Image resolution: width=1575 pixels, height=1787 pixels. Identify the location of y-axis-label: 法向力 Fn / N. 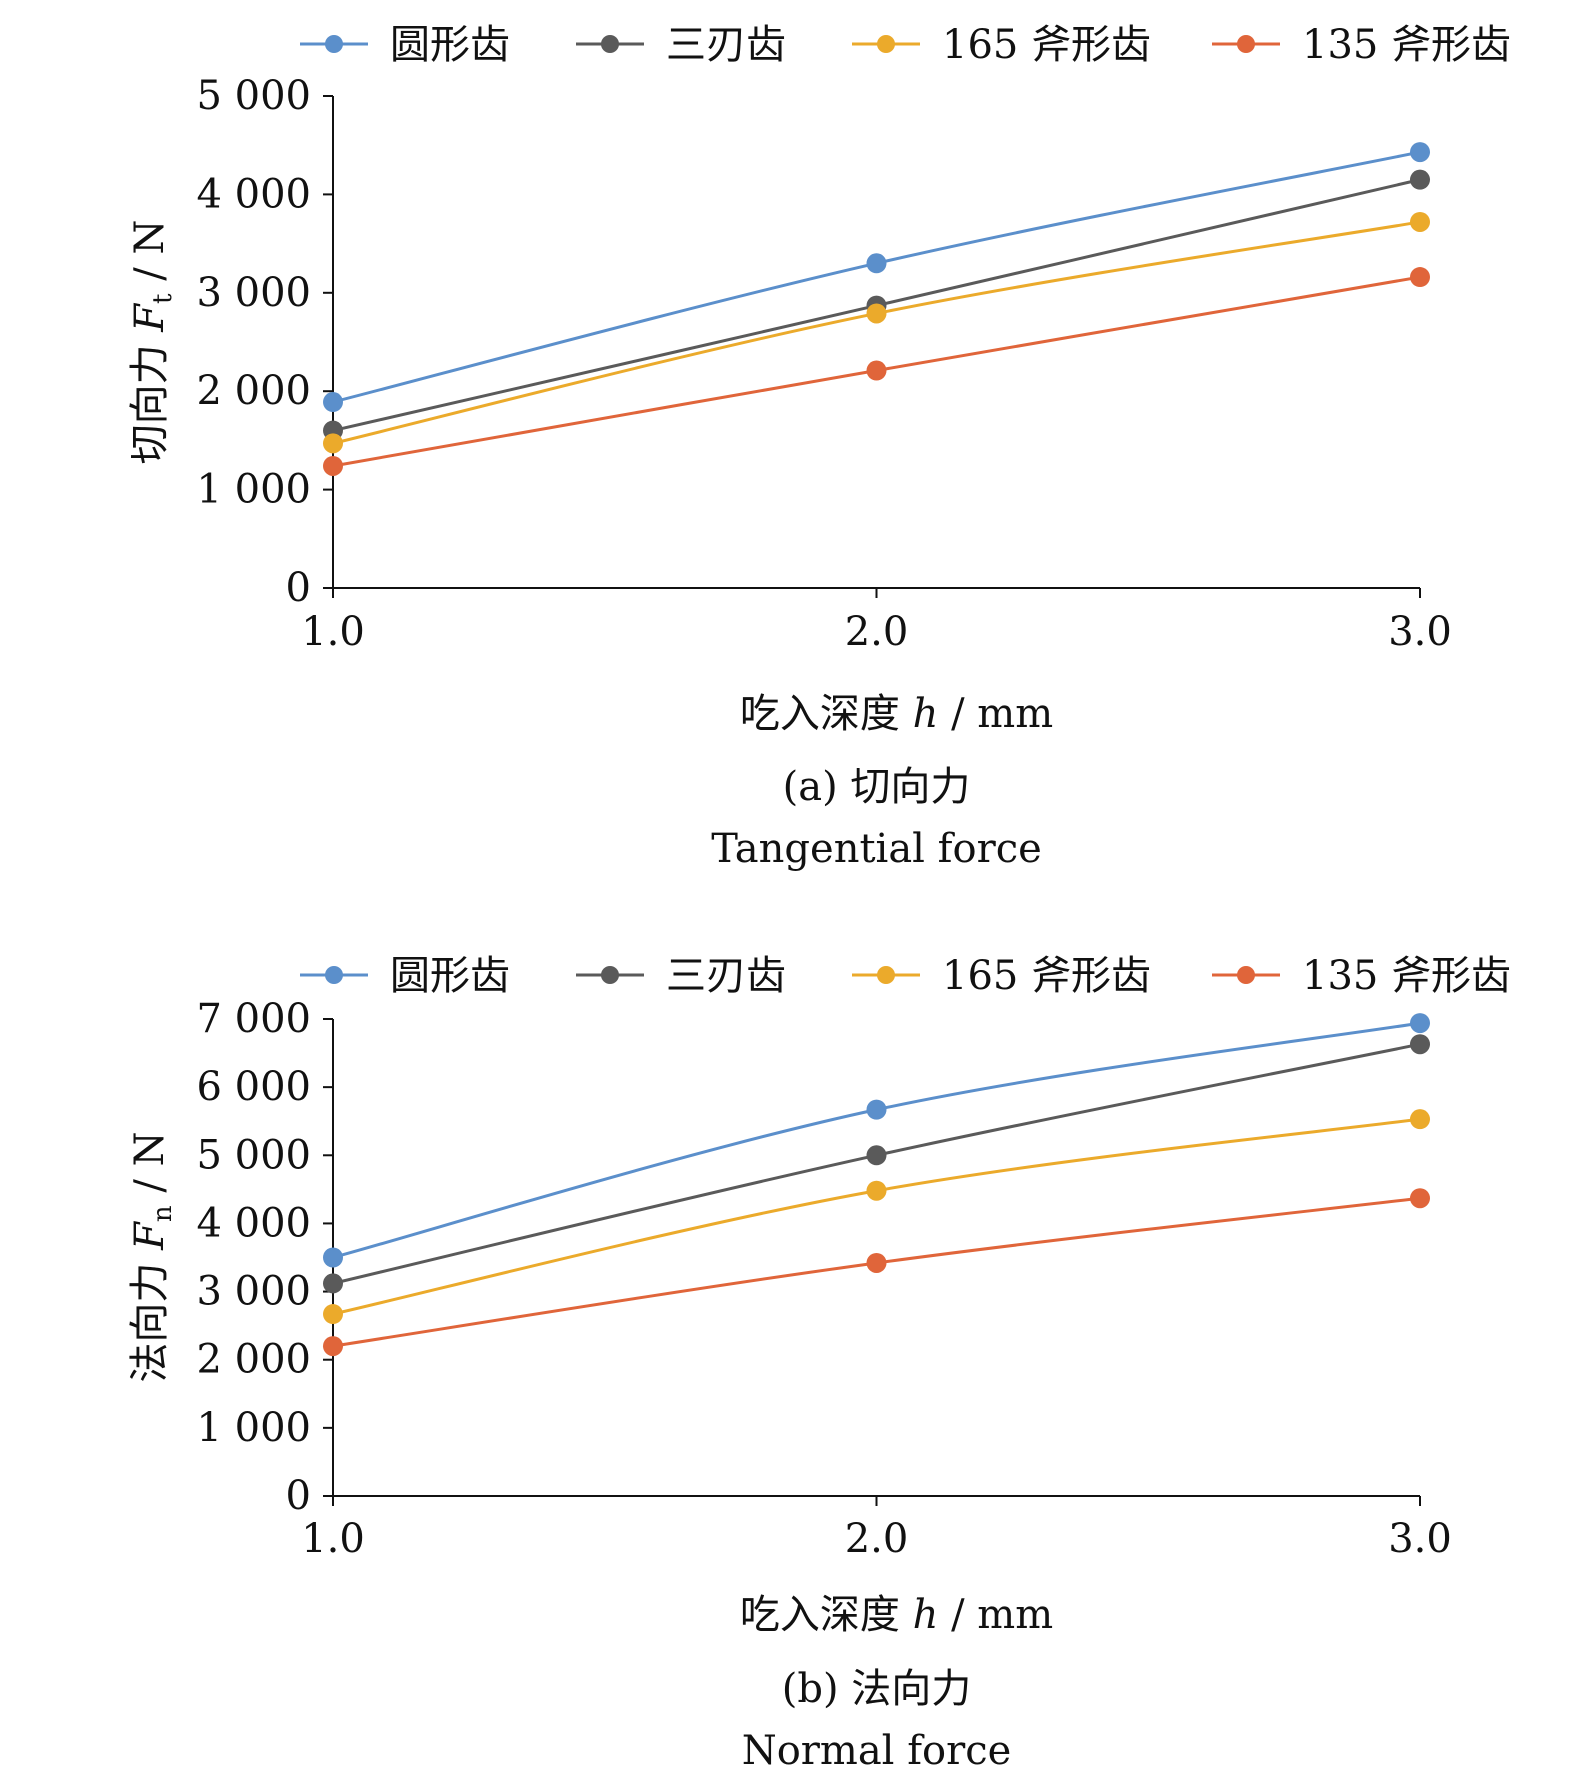
(152, 1256).